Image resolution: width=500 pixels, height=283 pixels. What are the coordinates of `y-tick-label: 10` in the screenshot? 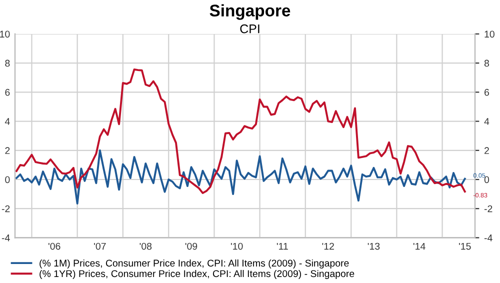 It's located at (5, 34).